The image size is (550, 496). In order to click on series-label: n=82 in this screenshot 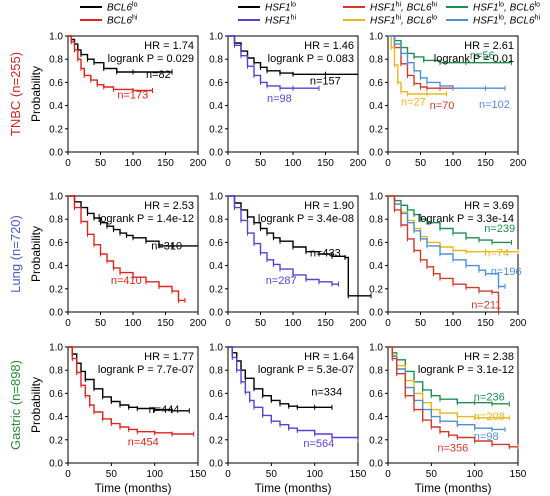, I will do `click(158, 75)`.